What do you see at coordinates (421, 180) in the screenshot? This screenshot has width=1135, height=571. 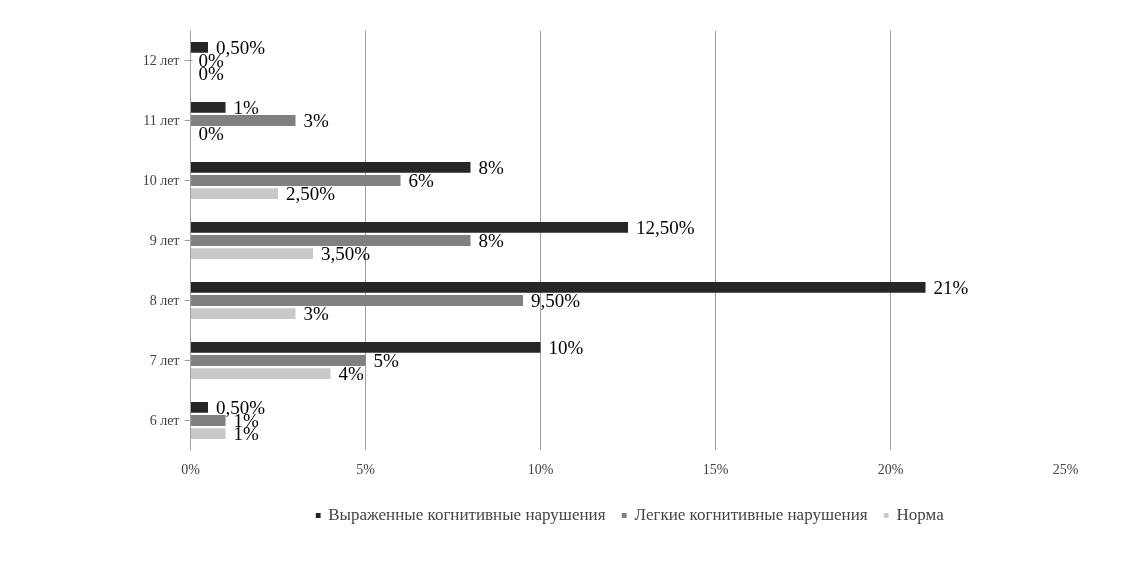 I see `data-label: 6%` at bounding box center [421, 180].